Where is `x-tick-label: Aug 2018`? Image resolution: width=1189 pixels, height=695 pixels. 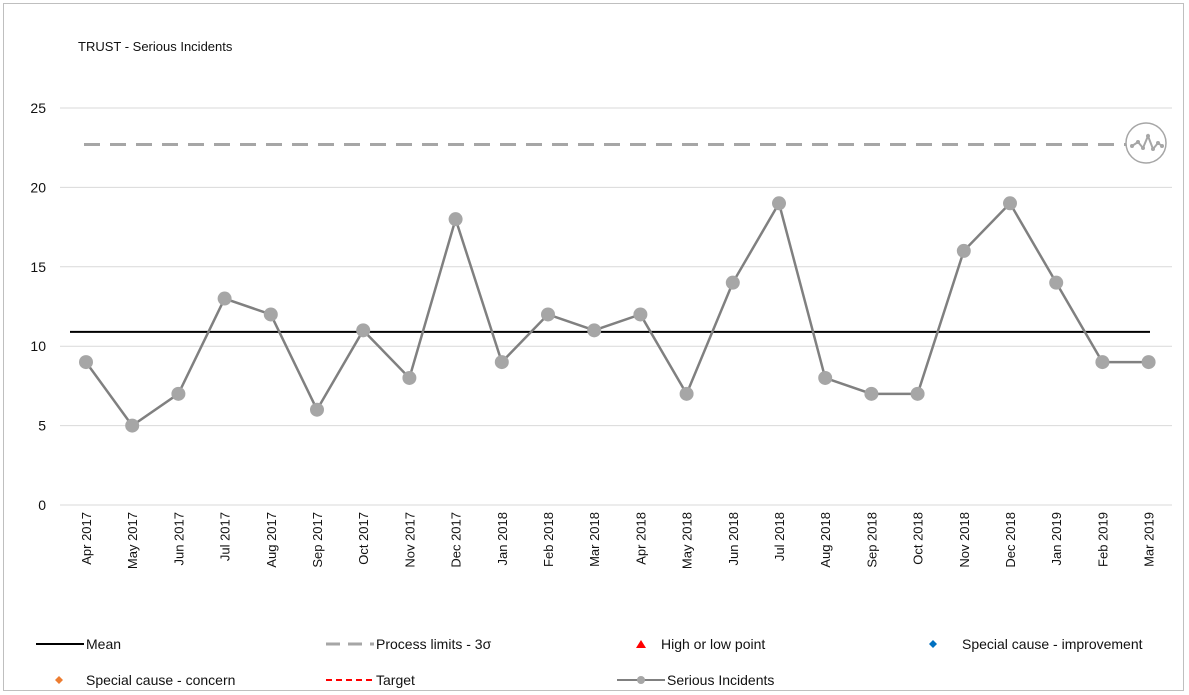
x-tick-label: Aug 2018 is located at coordinates (825, 540).